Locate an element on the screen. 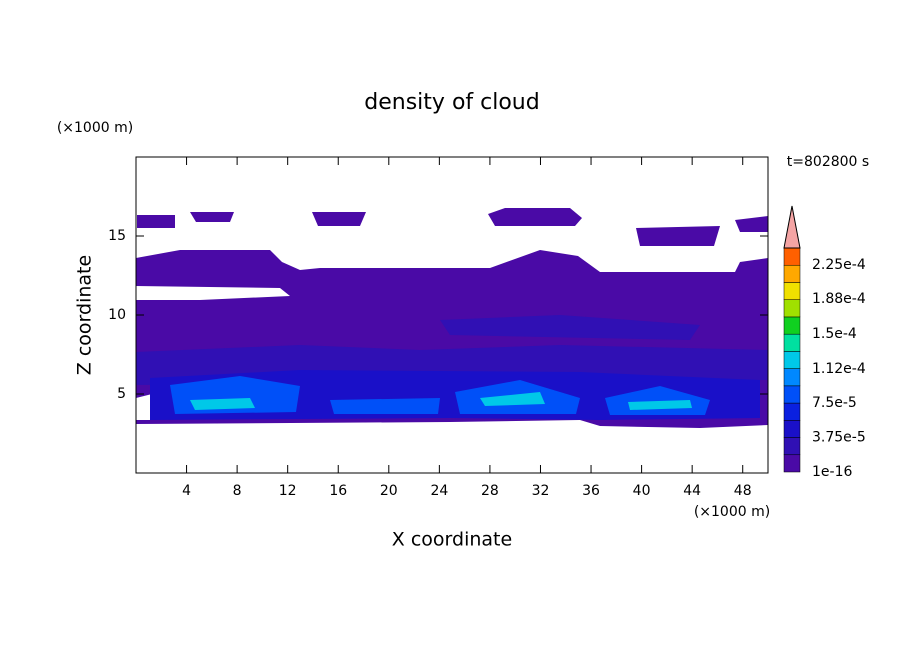 The image size is (904, 654). x-axis-label: X coordinate is located at coordinates (452, 540).